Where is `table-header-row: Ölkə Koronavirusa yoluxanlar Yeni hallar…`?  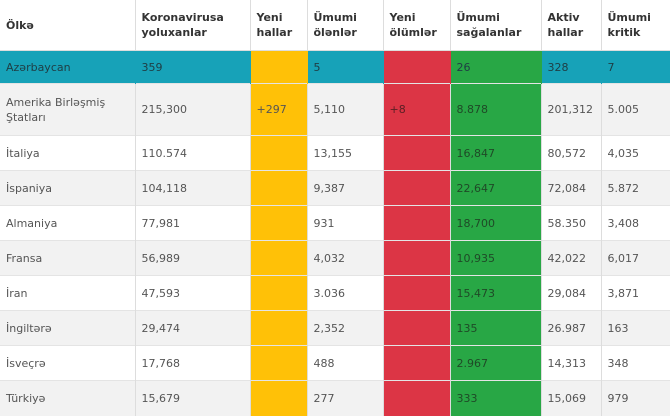
table-header-row: Ölkə Koronavirusa yoluxanlar Yeni hallar… is located at coordinates (335, 25).